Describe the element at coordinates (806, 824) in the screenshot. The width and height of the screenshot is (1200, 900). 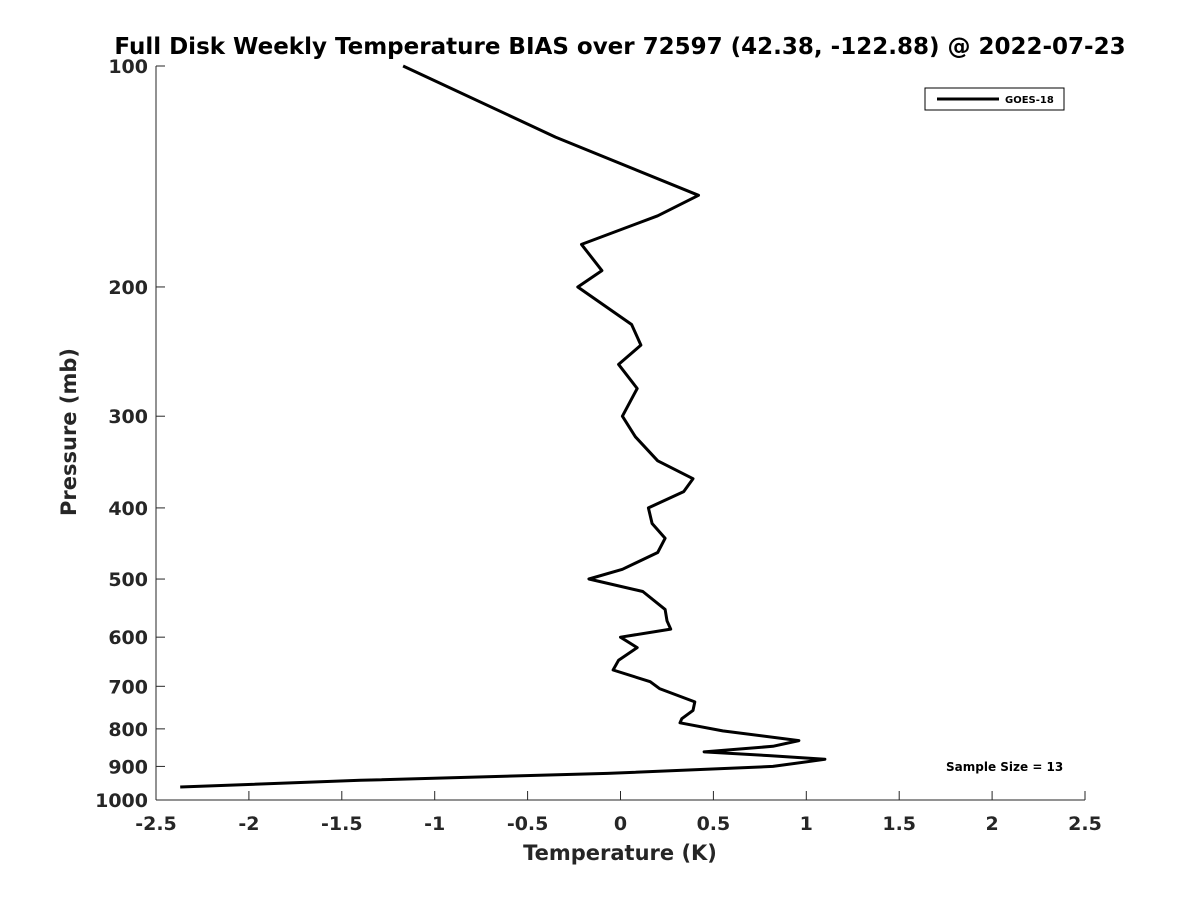
I see `x-tick-label: 1` at that location.